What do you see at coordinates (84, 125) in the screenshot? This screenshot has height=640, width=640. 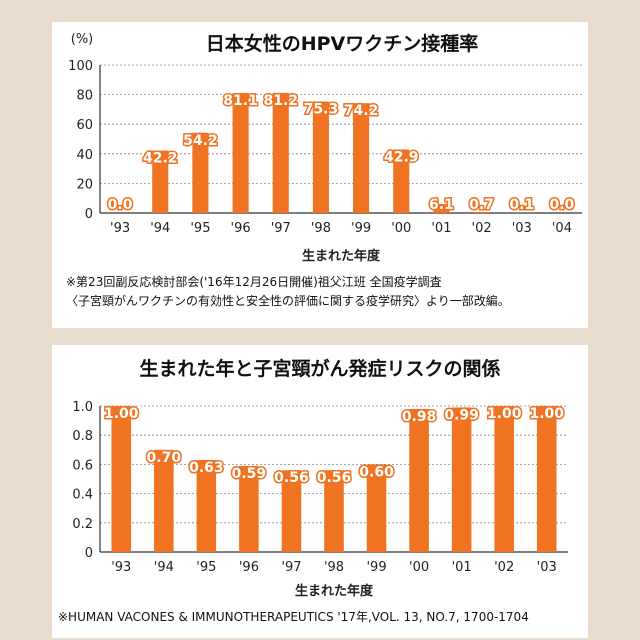 I see `y-tick-label: 60` at bounding box center [84, 125].